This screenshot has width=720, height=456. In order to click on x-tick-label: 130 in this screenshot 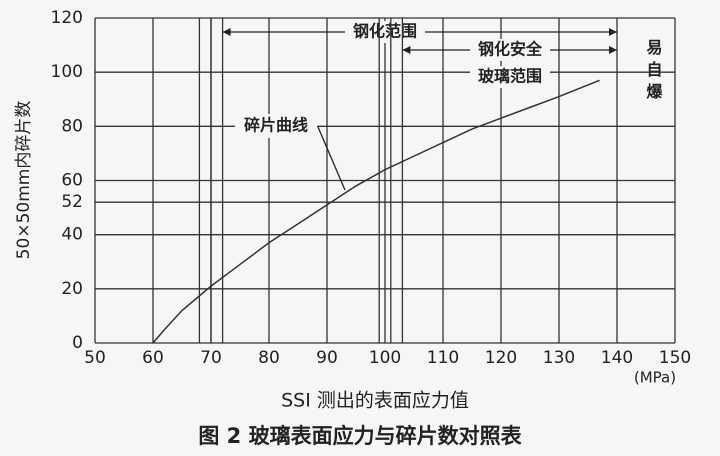, I will do `click(559, 358)`.